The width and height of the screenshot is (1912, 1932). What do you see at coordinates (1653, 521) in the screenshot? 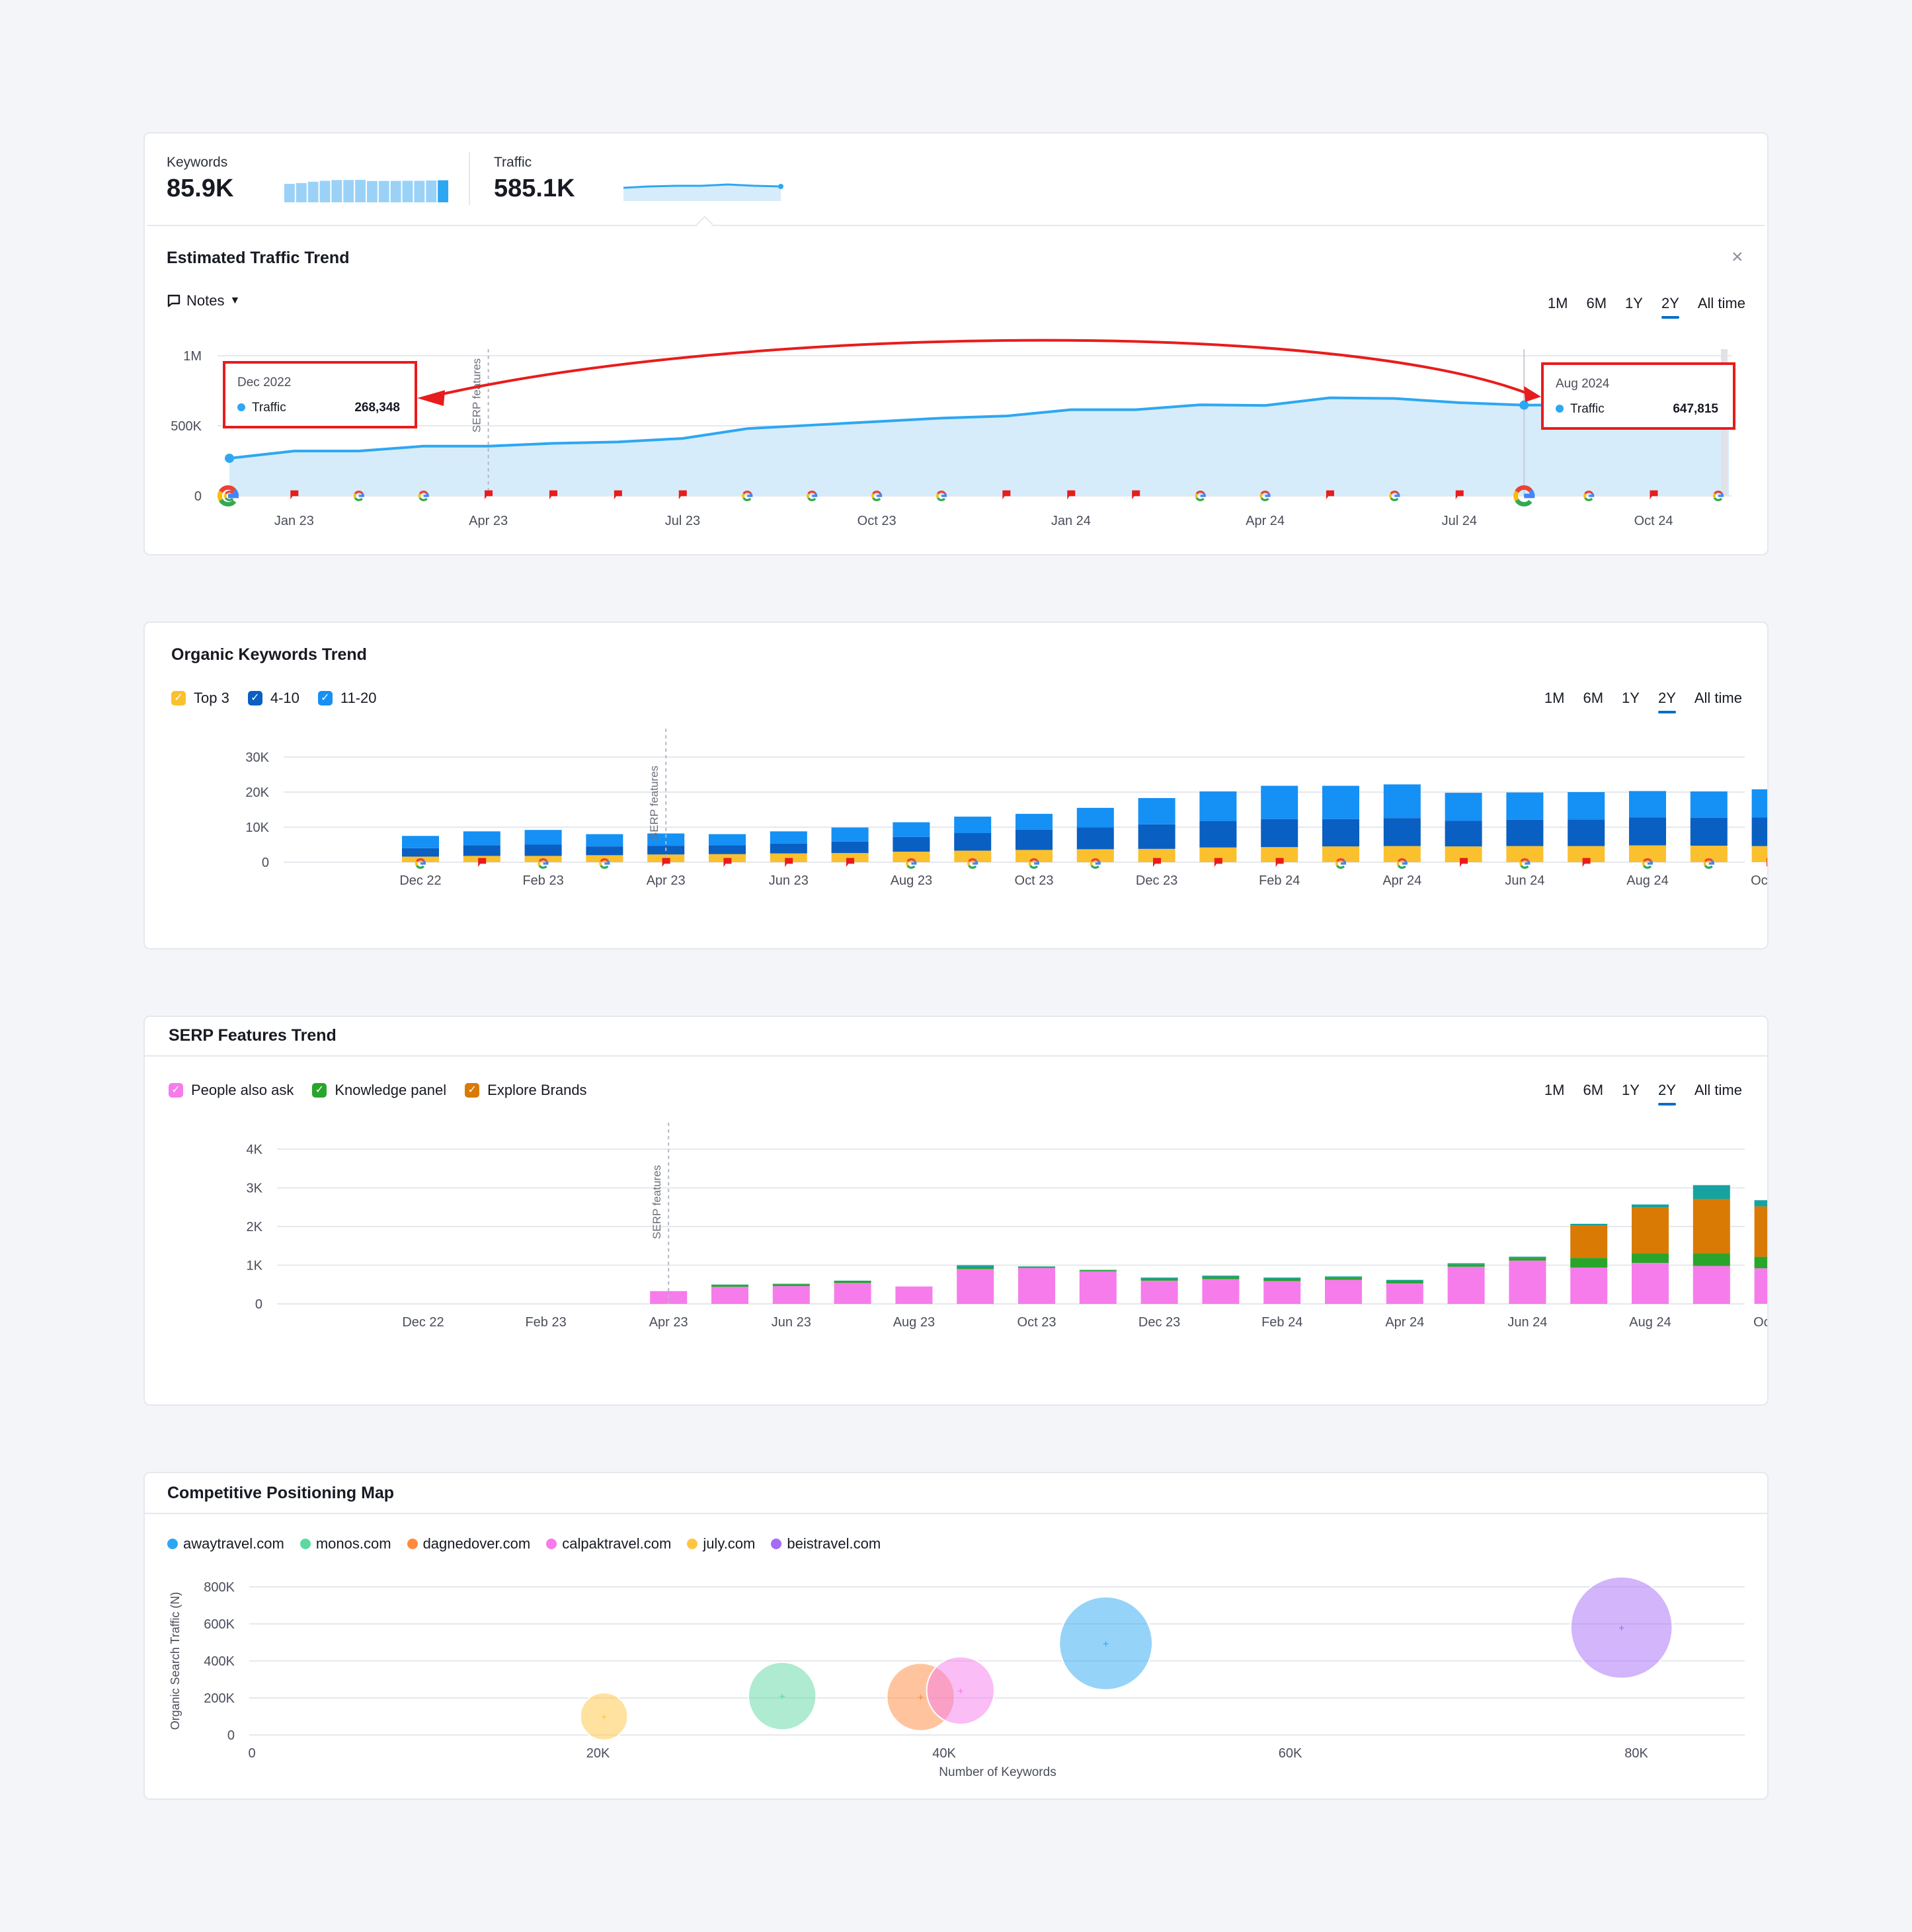
I see `x-tick-label: Oct 24` at bounding box center [1653, 521].